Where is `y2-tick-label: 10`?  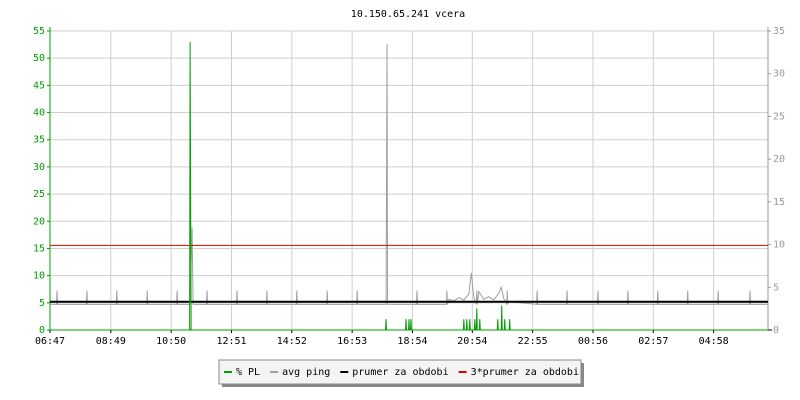 y2-tick-label: 10 is located at coordinates (779, 245).